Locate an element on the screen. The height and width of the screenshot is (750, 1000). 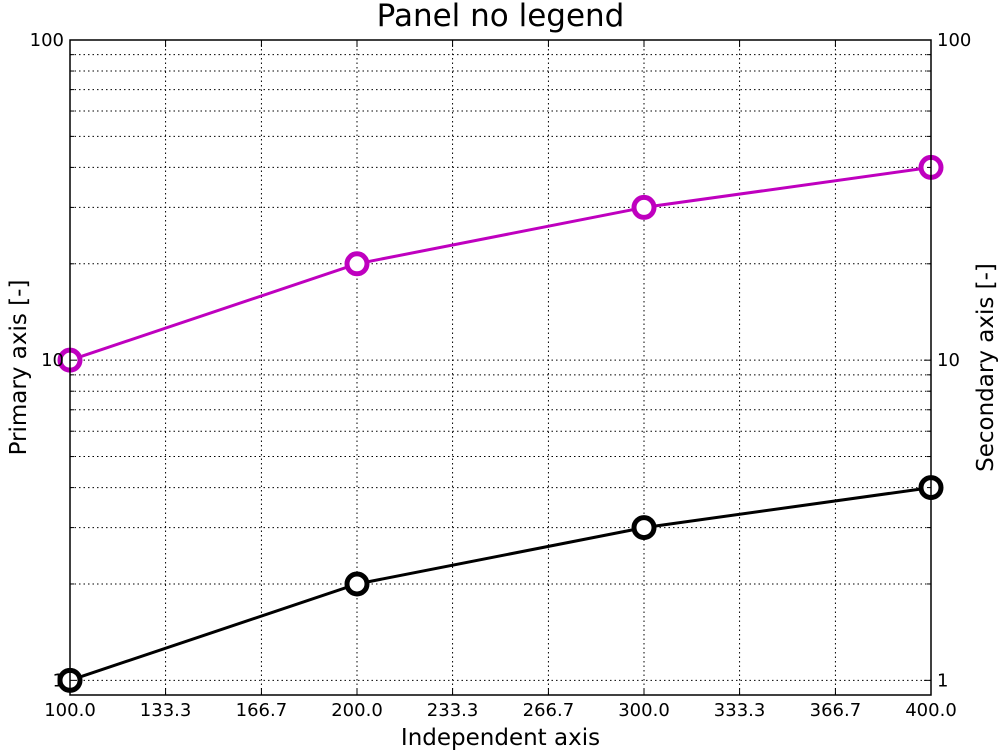
y-tick-label: 100 is located at coordinates (47, 40).